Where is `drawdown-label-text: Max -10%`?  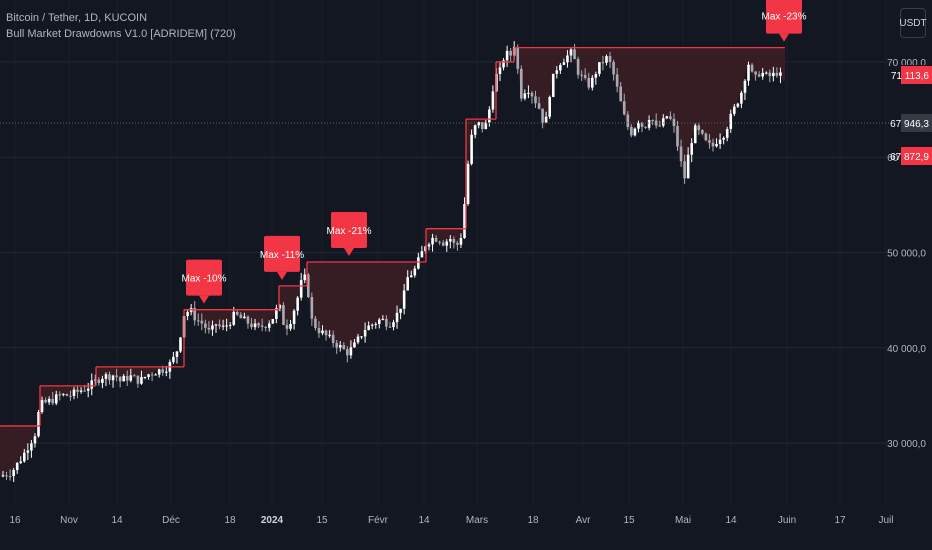 drawdown-label-text: Max -10% is located at coordinates (203, 279).